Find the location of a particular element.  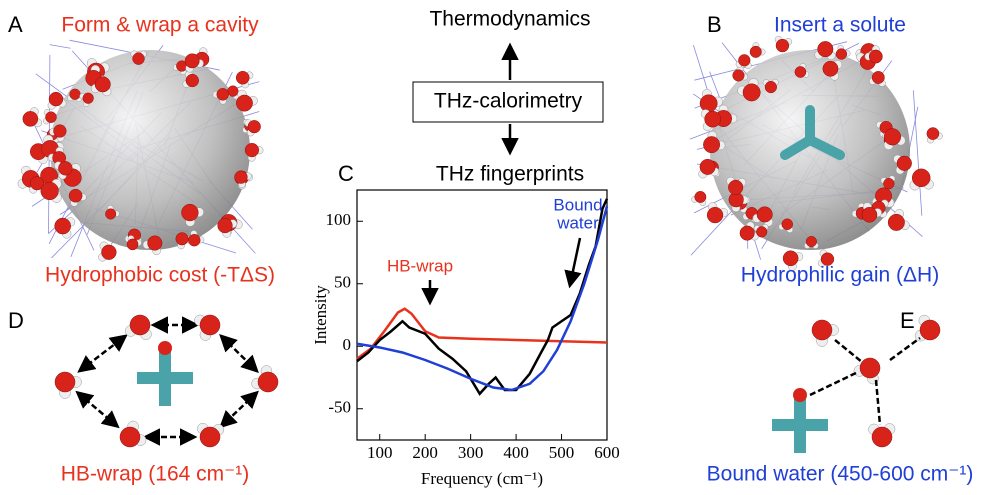

x-tick-label: 200 is located at coordinates (425, 452).